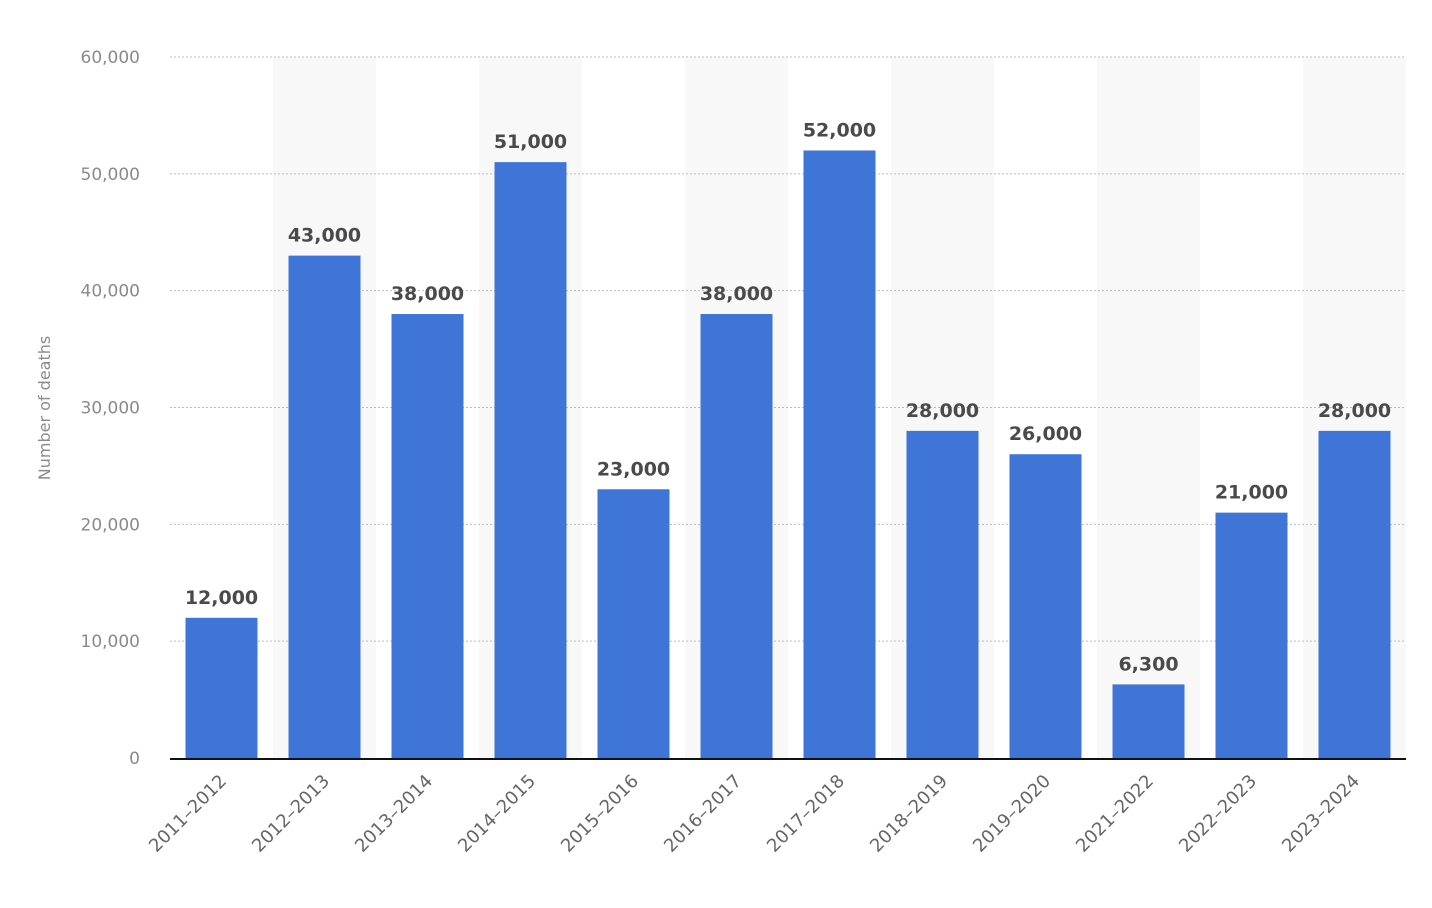  I want to click on x-tick-label: 2023–2024, so click(1321, 814).